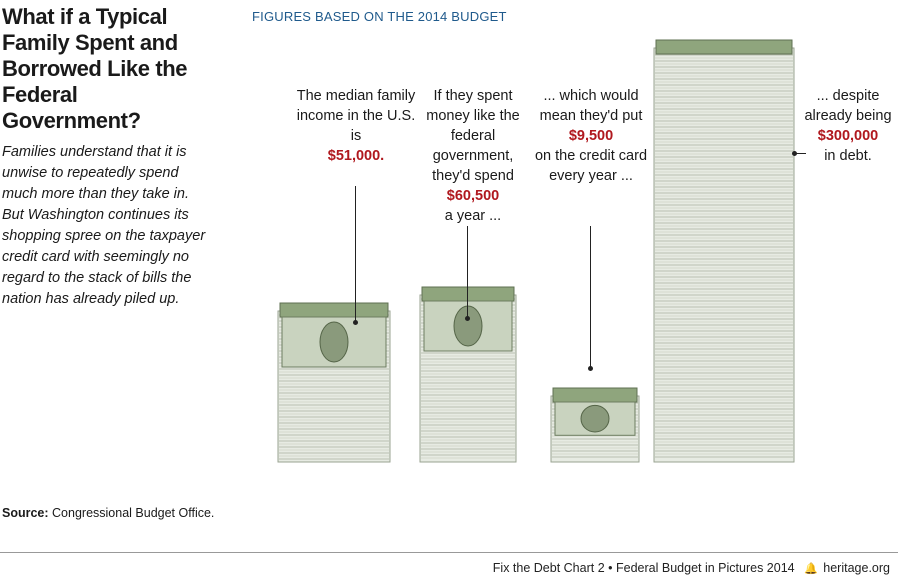  I want to click on source-note: Source: Congressional Budget Office., so click(108, 513).